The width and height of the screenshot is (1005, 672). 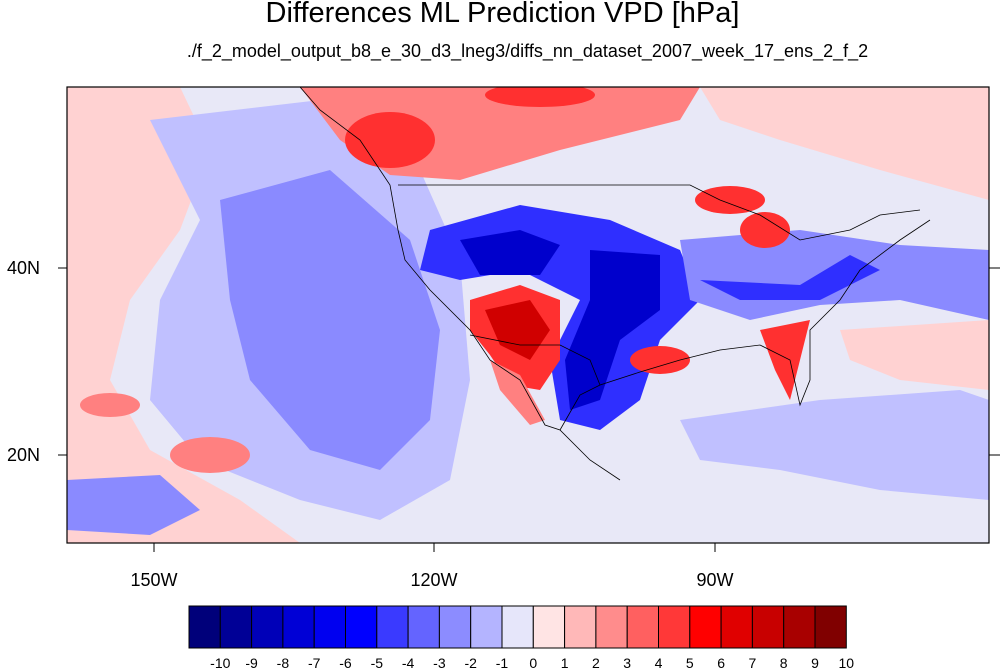 I want to click on field-pink-northeast, so click(x=844, y=143).